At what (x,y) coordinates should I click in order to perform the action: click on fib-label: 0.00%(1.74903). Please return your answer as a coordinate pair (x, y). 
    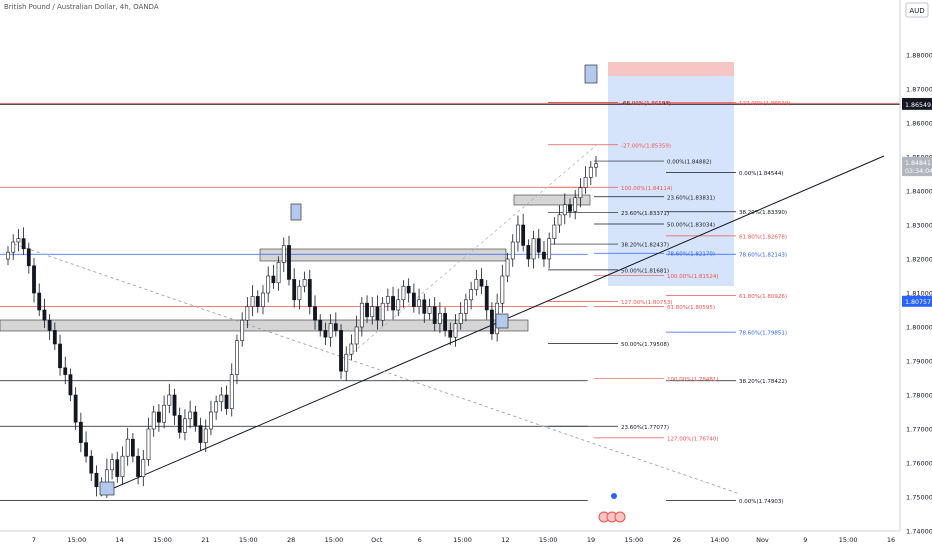
    Looking at the image, I should click on (761, 502).